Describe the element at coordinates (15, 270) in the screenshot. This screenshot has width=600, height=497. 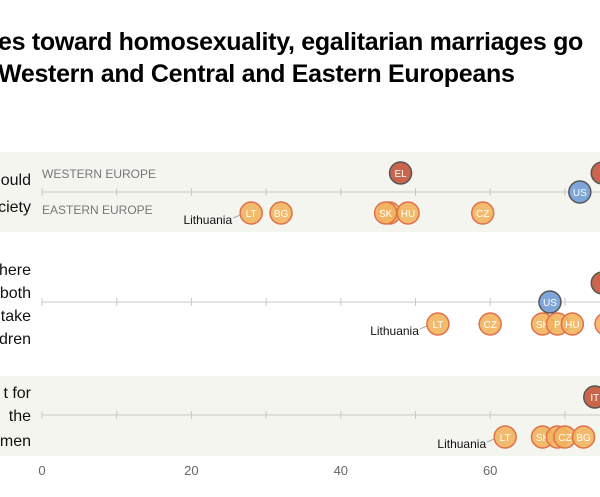
I see `row-label-line: here` at that location.